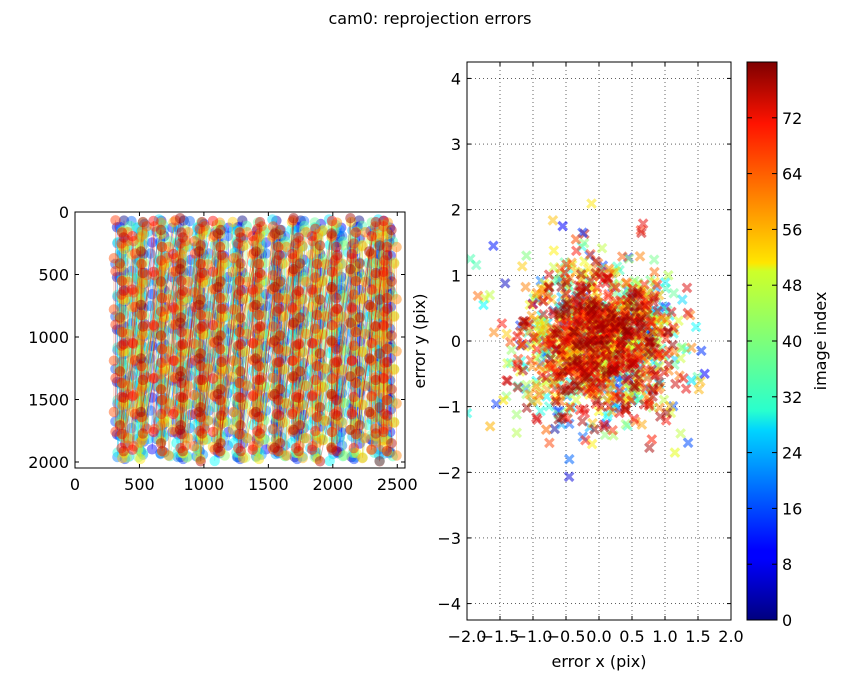 This screenshot has height=681, width=859. I want to click on points-plot-frame, so click(240, 340).